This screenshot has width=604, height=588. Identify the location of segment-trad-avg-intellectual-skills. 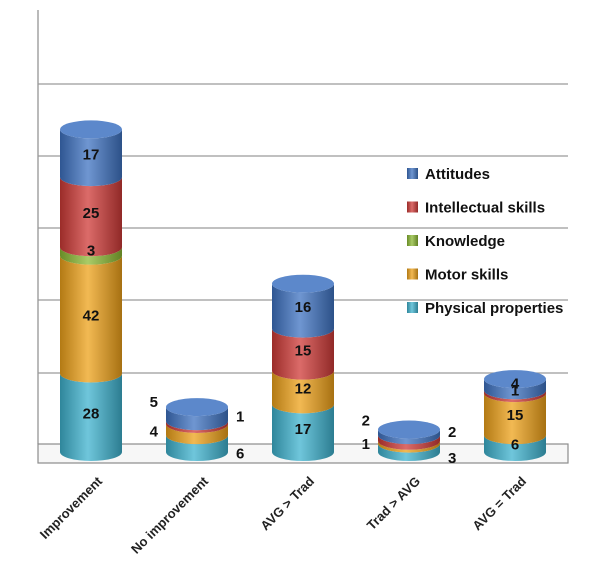
(409, 442).